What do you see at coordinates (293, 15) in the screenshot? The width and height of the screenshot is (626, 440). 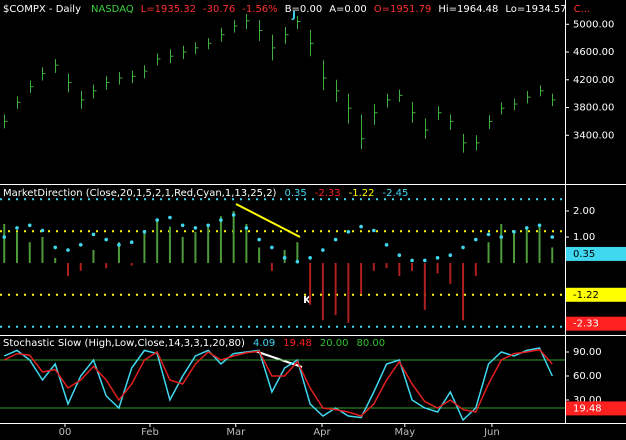 I see `annotation: J` at bounding box center [293, 15].